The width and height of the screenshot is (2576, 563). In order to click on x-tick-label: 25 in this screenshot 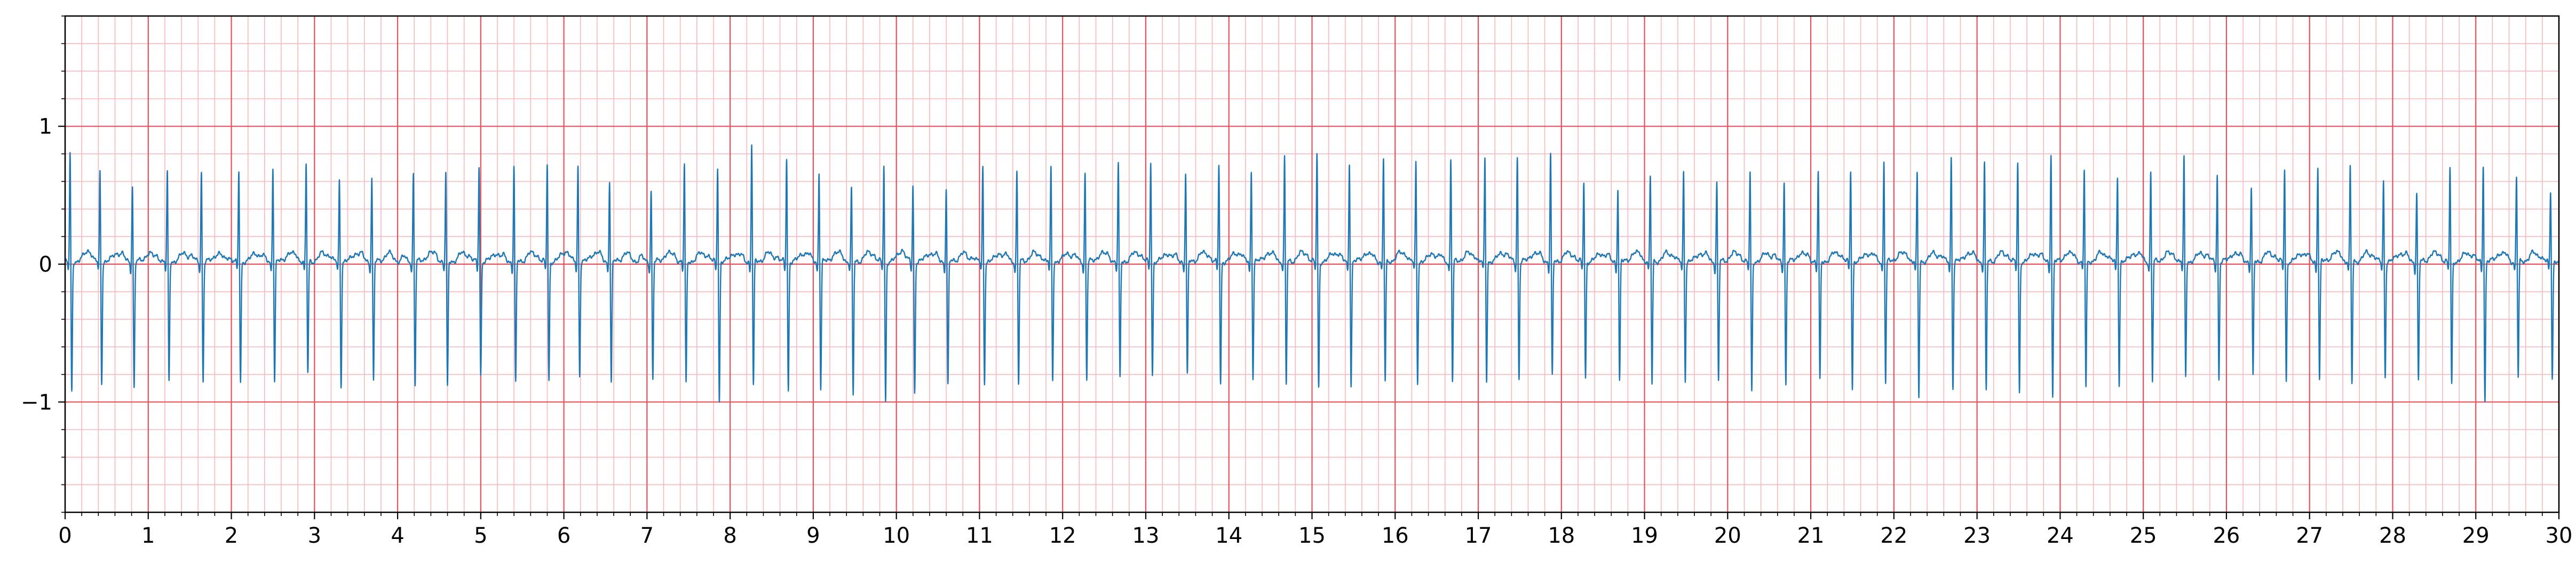, I will do `click(2143, 536)`.